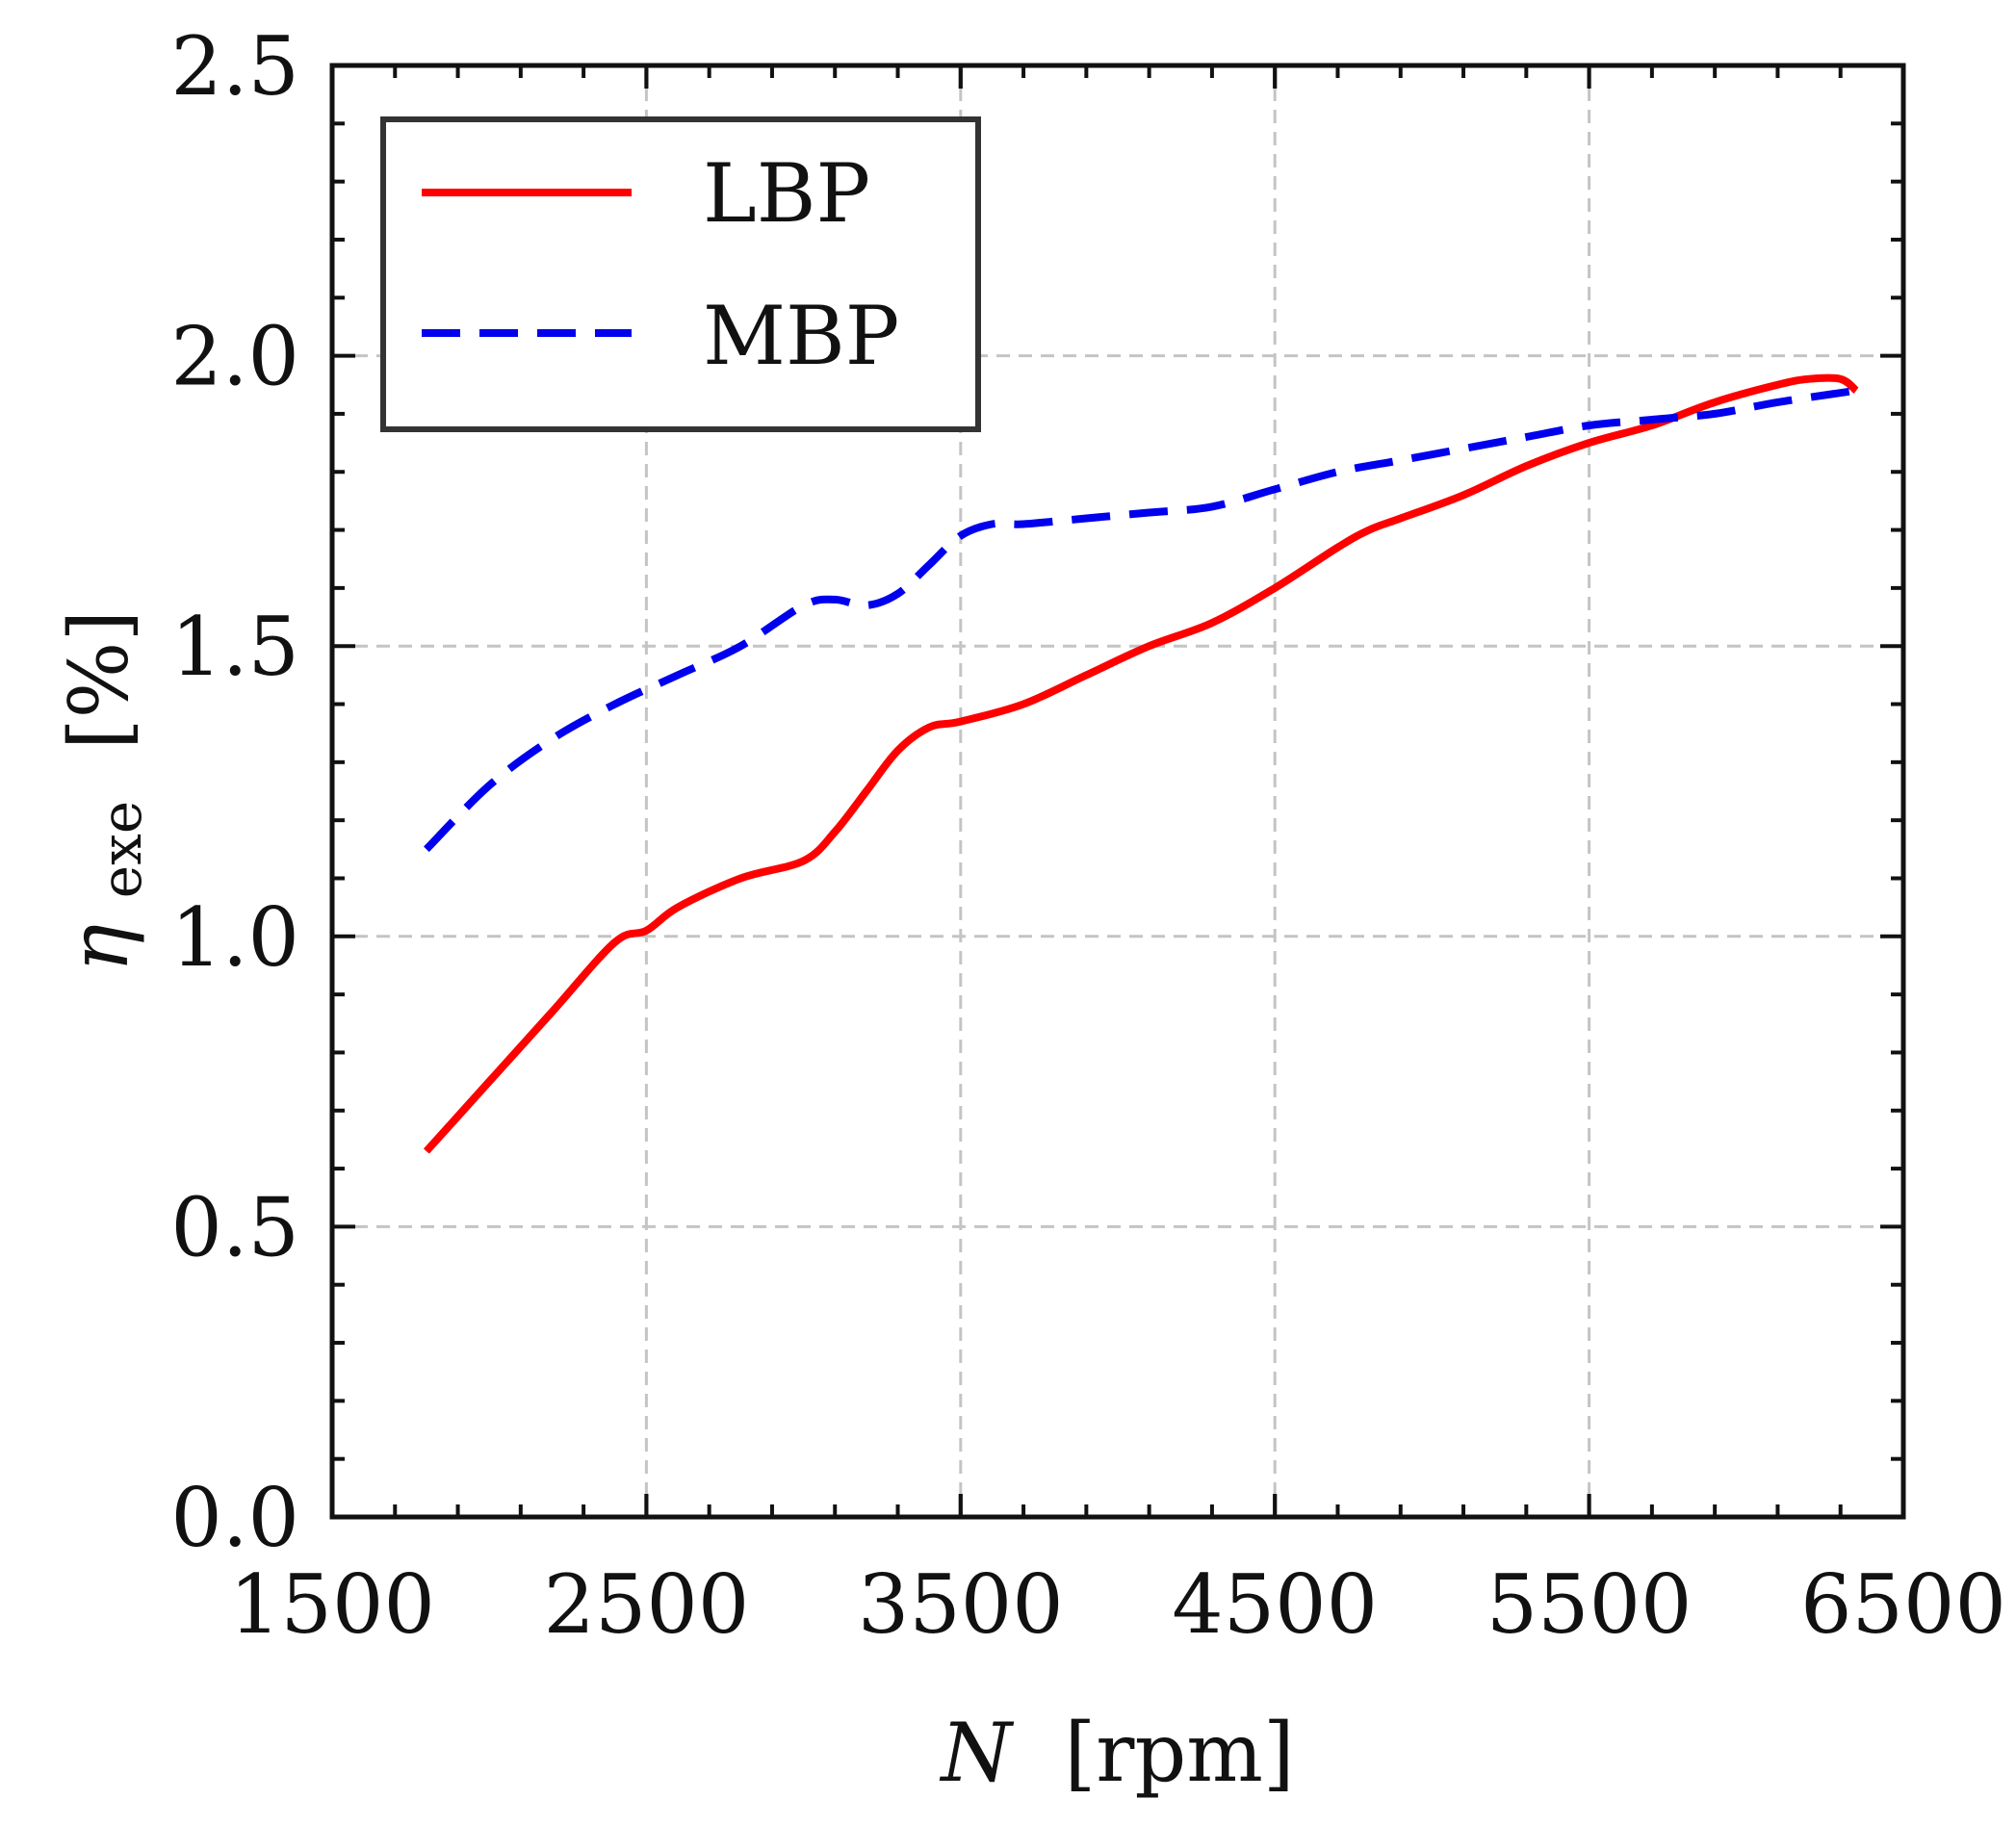  I want to click on x-tick-label: 6500, so click(1903, 1604).